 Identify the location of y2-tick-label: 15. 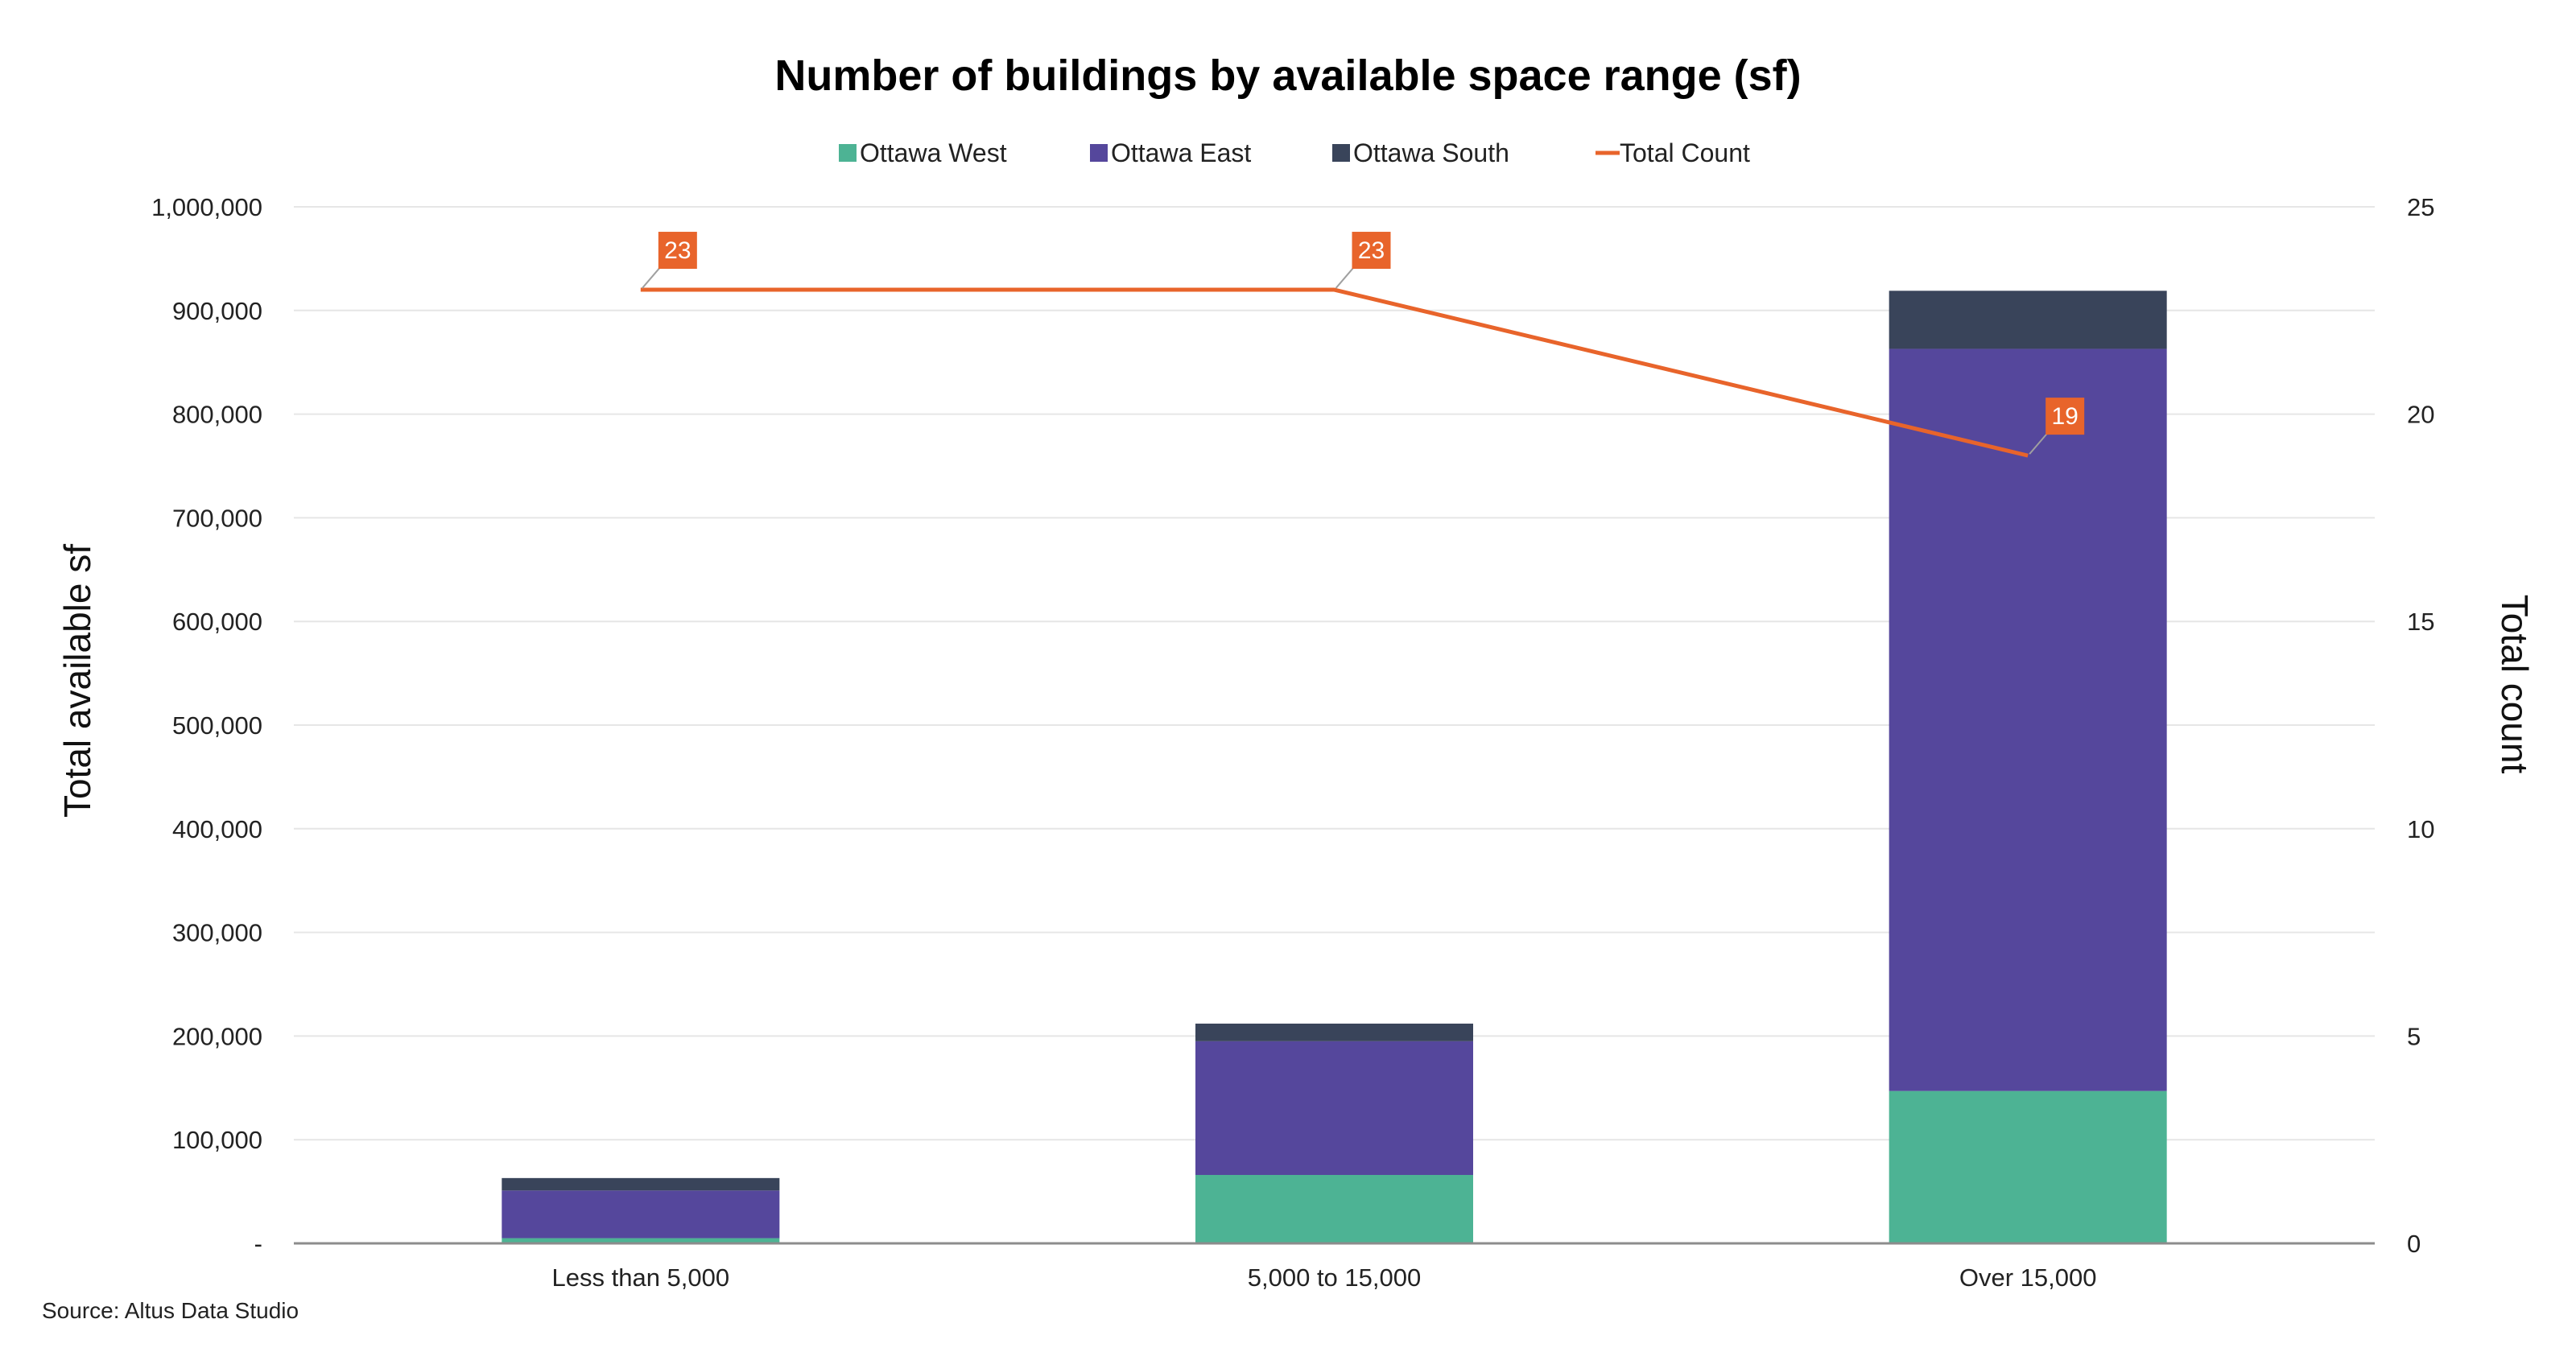
(2420, 622).